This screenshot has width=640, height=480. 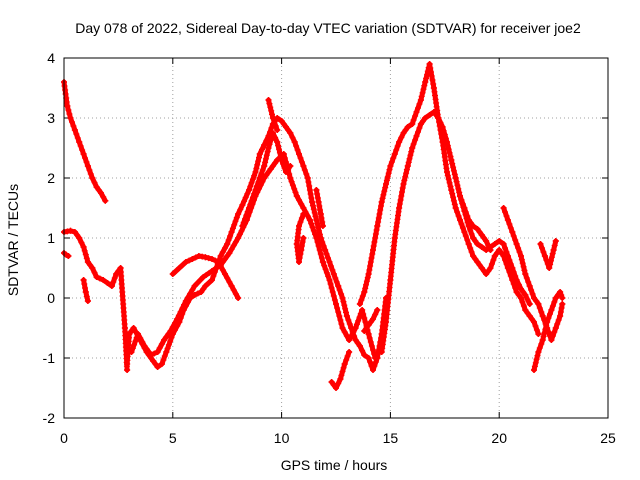 What do you see at coordinates (499, 438) in the screenshot?
I see `x-tick-label: 20` at bounding box center [499, 438].